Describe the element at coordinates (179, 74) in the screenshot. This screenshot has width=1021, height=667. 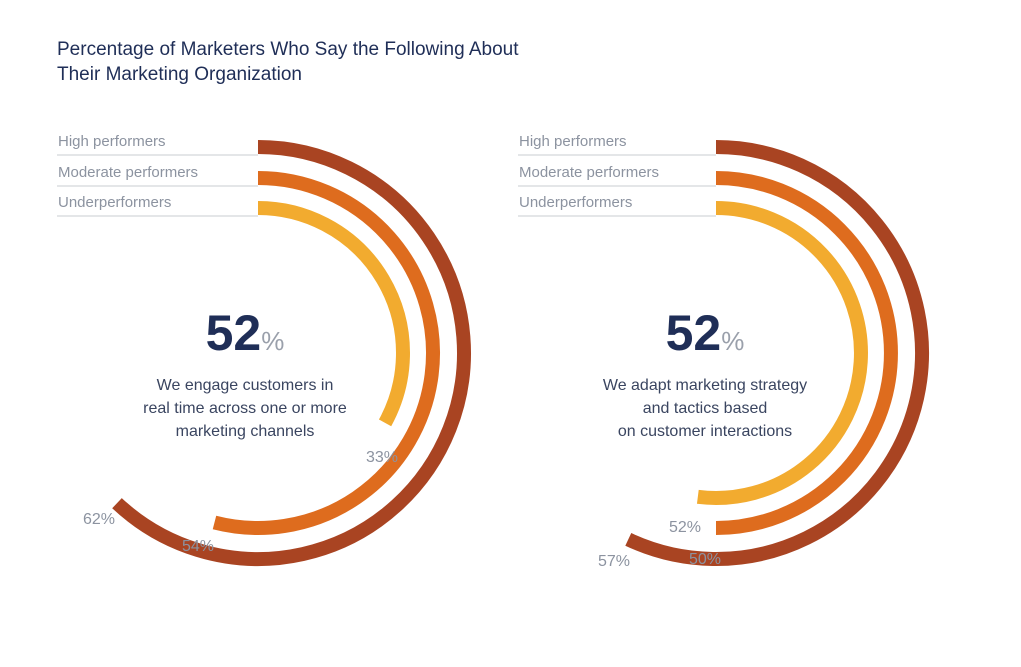
I see `chart-title-line-2: Their Marketing Organization` at that location.